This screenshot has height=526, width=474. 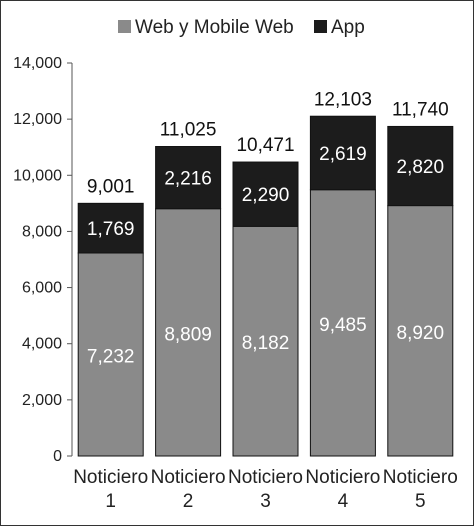 What do you see at coordinates (343, 501) in the screenshot?
I see `x-tick-label-number: 4` at bounding box center [343, 501].